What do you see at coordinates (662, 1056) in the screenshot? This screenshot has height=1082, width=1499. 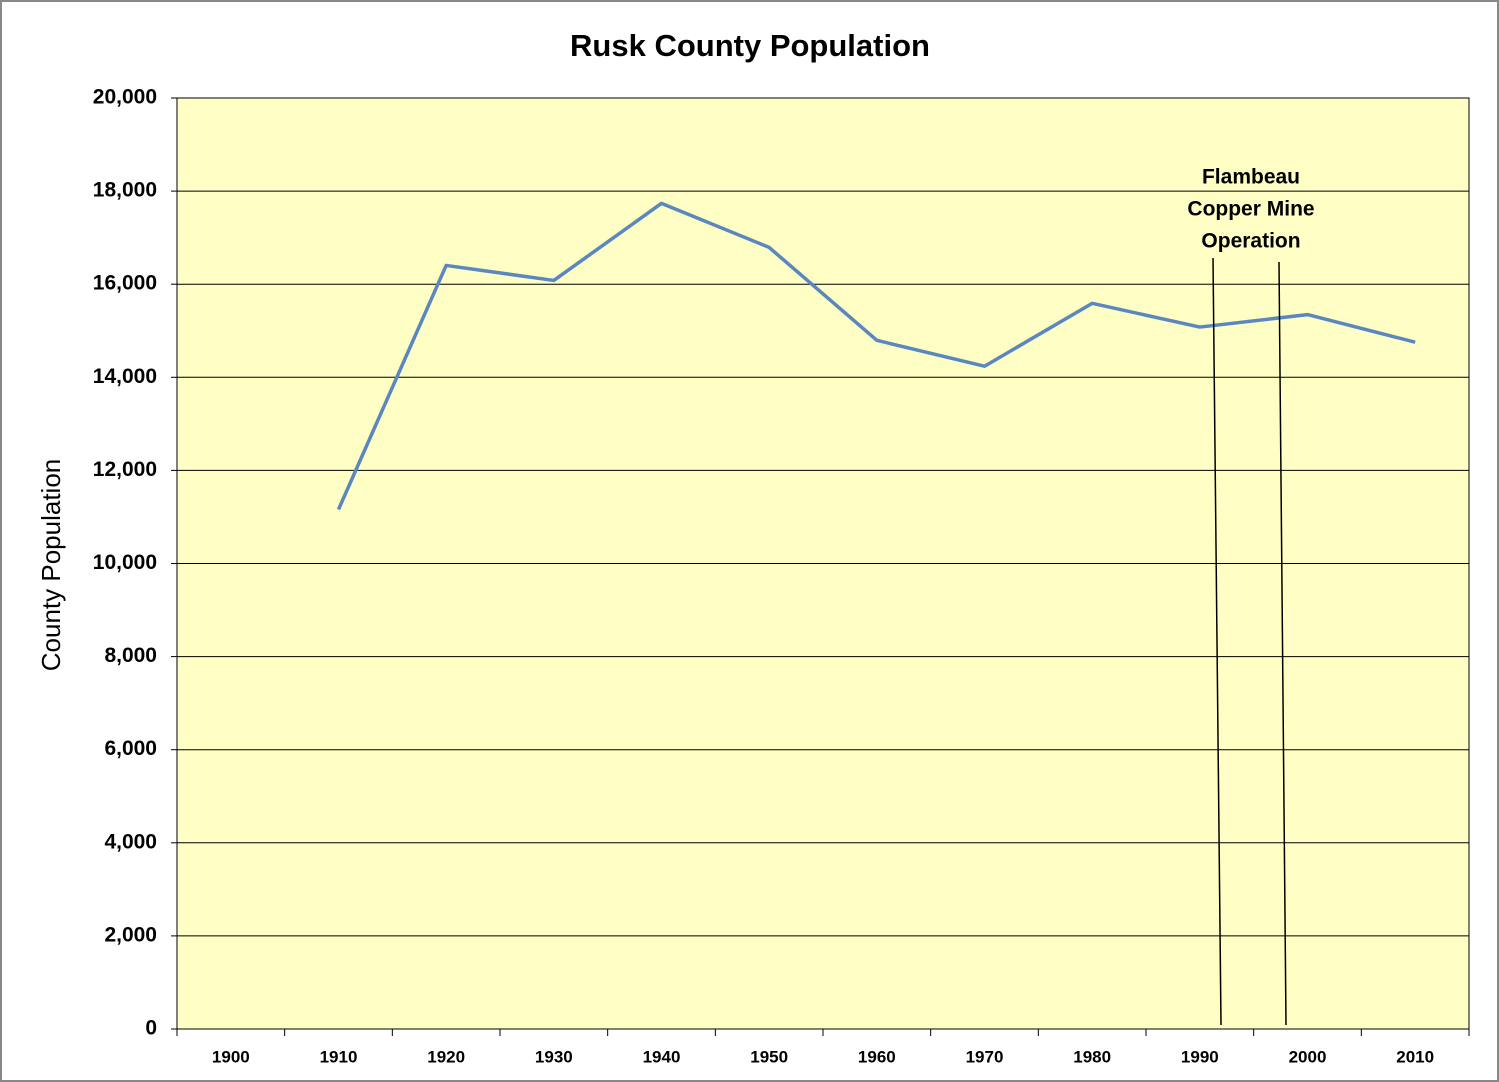 I see `x-tick-label: 1940` at bounding box center [662, 1056].